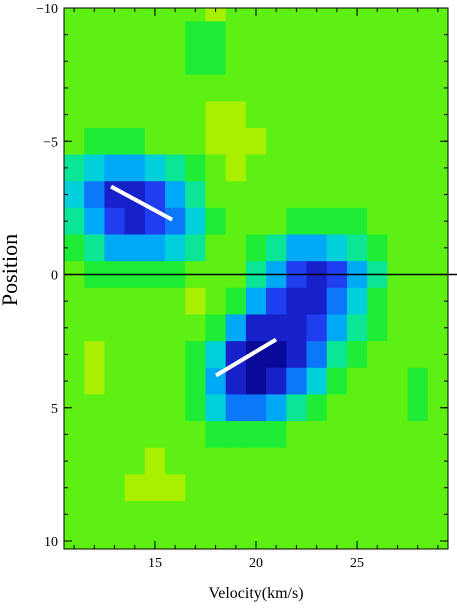  Describe the element at coordinates (51, 542) in the screenshot. I see `y-tick-label: 10` at that location.